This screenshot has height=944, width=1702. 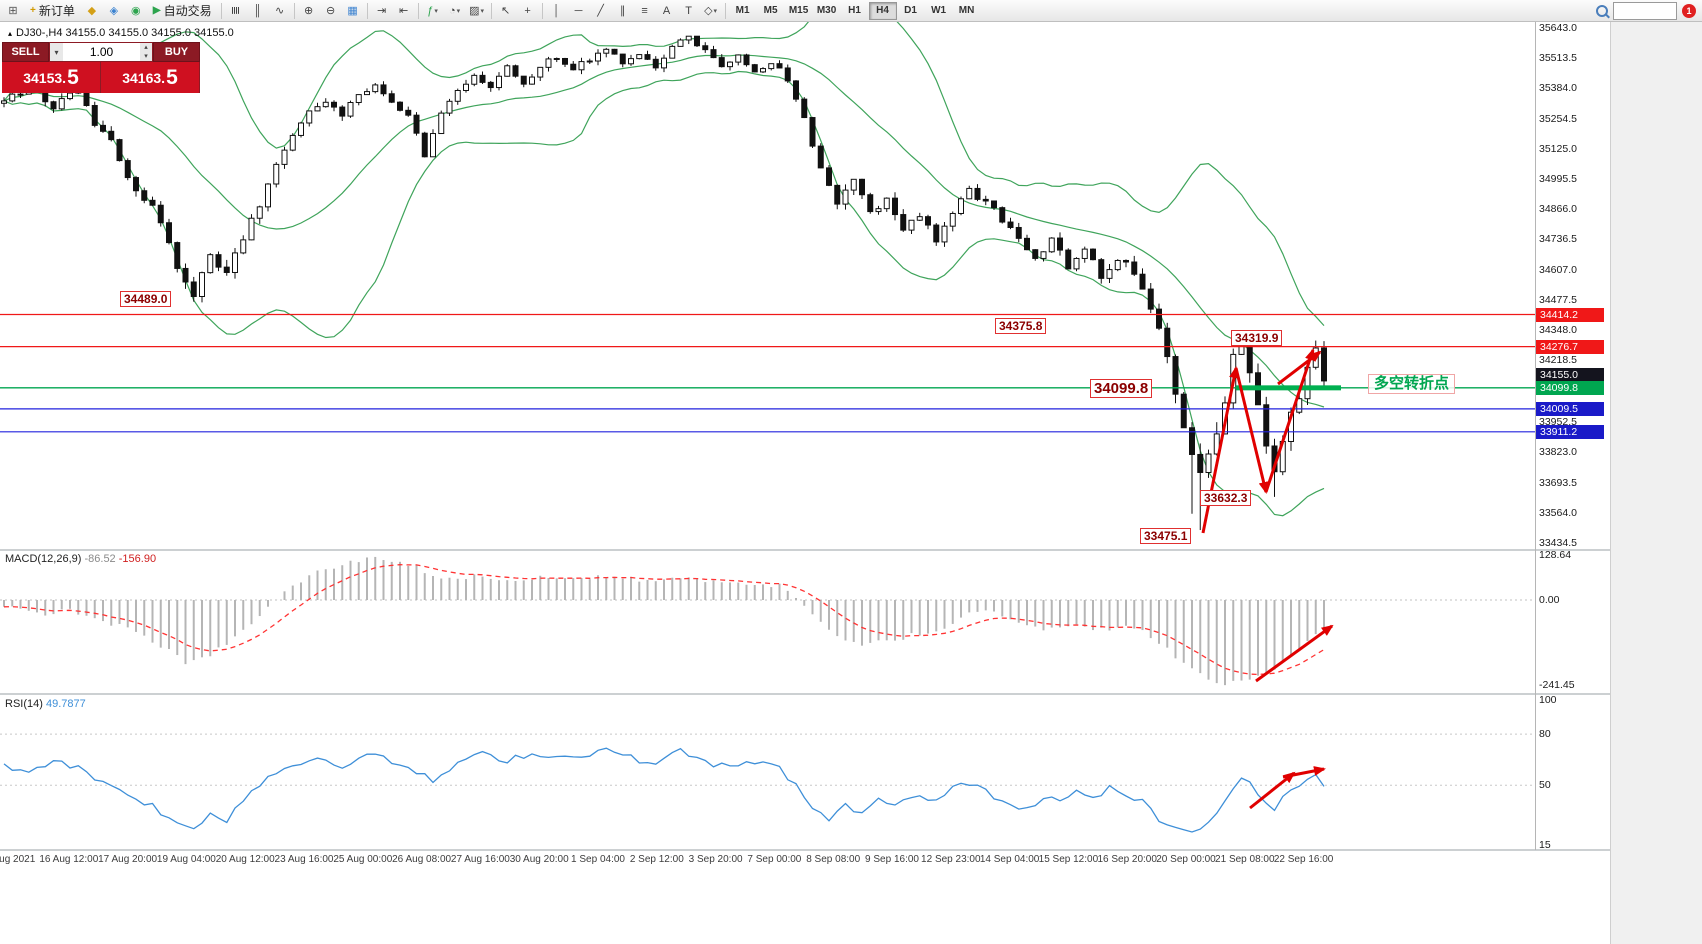 I want to click on price-callout: 34319.9, so click(x=1257, y=338).